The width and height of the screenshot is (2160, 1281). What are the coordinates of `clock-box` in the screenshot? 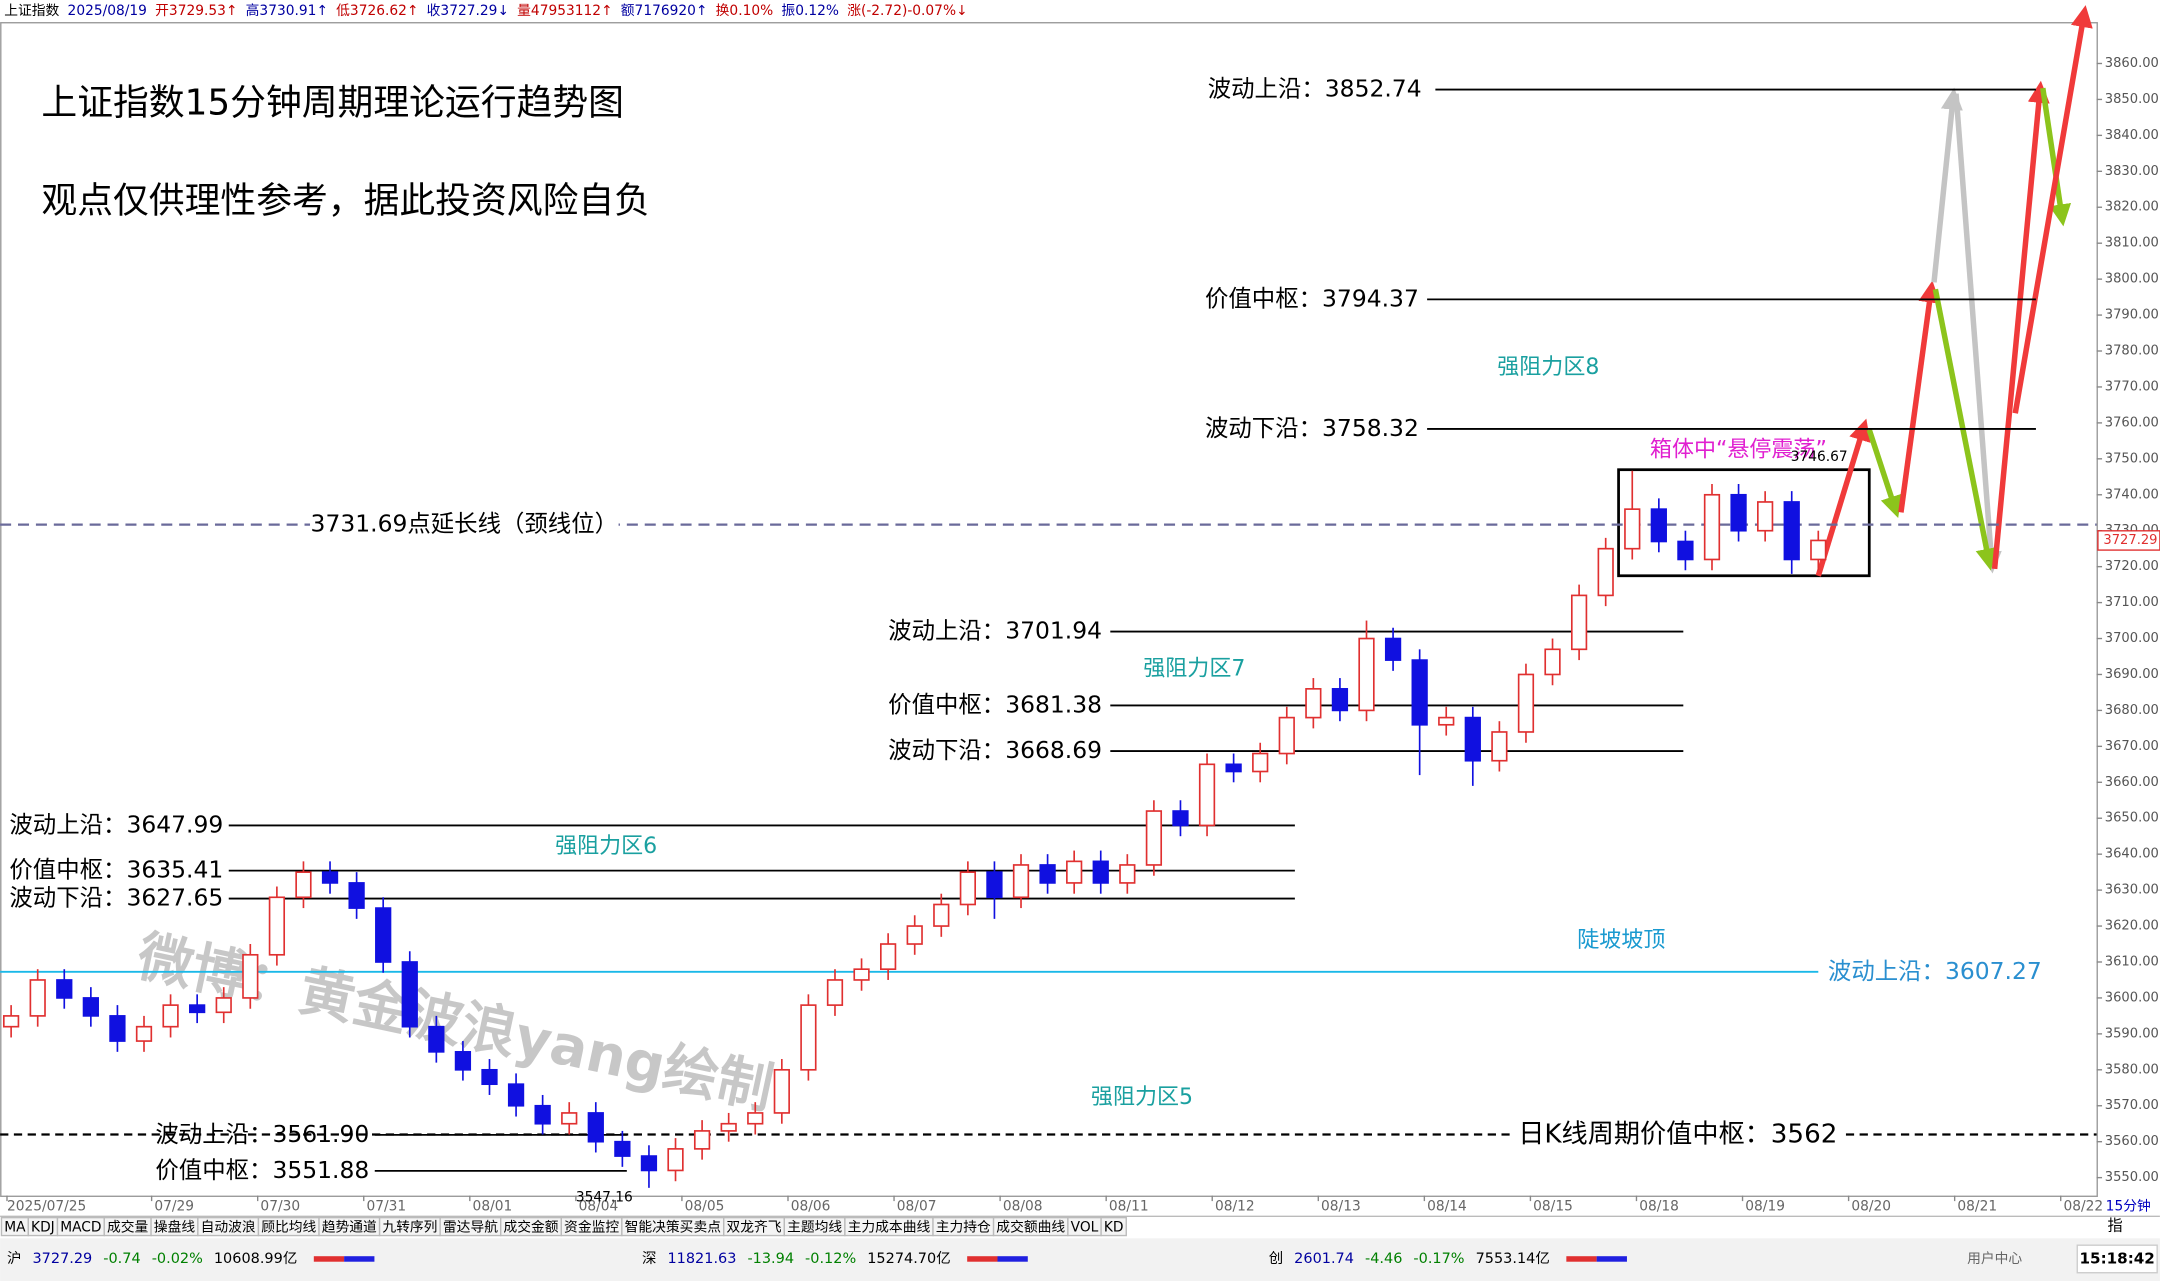 It's located at (2117, 1259).